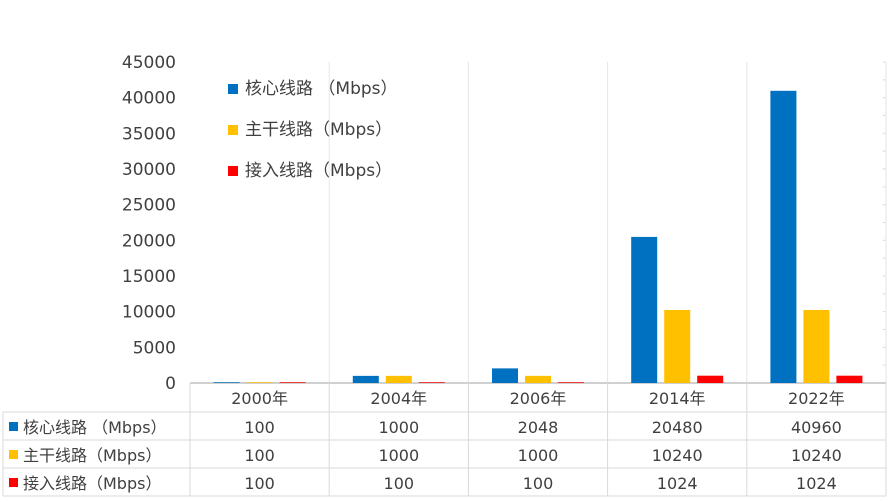  I want to click on x-tick-label: 2022年, so click(816, 398).